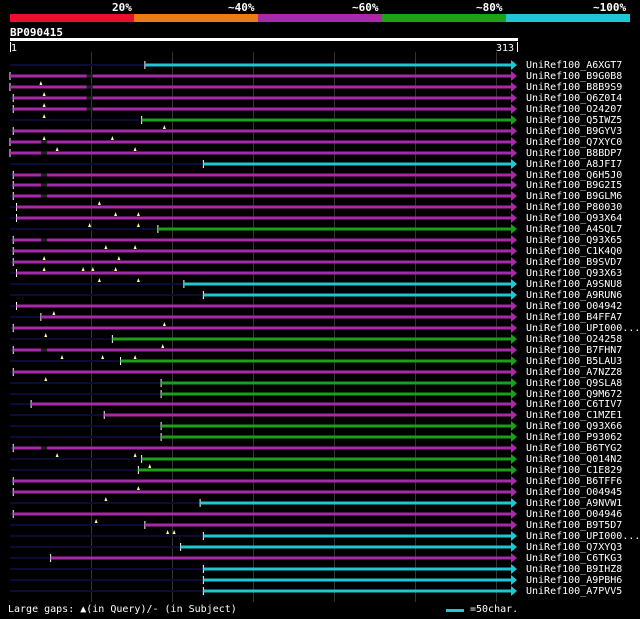 The image size is (640, 619). What do you see at coordinates (574, 153) in the screenshot?
I see `hit-label: UniRef100_B8BDP7` at bounding box center [574, 153].